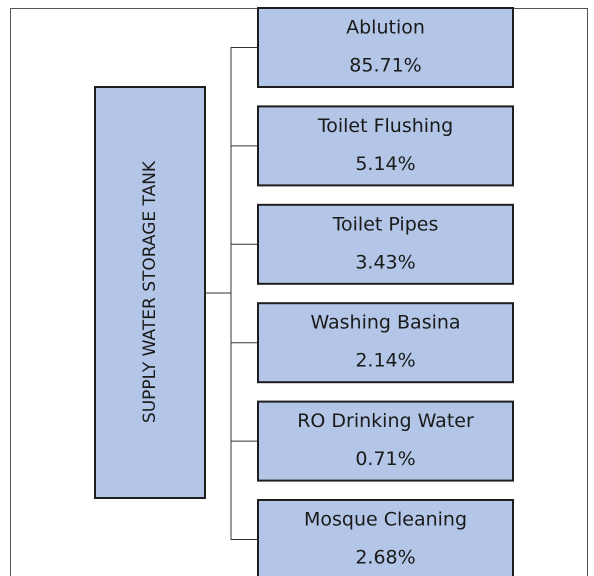 This screenshot has height=576, width=594. Describe the element at coordinates (385, 323) in the screenshot. I see `node-label: Washing Basina` at that location.